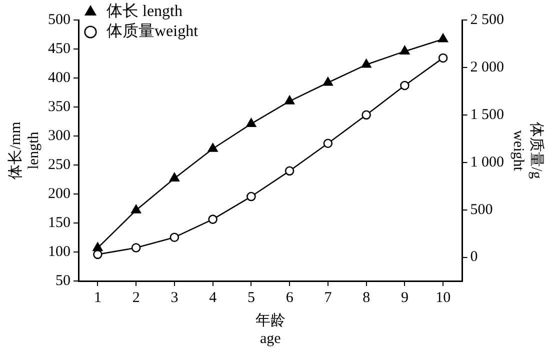 The width and height of the screenshot is (552, 350). I want to click on y2-tick-label: 1 000, so click(487, 162).